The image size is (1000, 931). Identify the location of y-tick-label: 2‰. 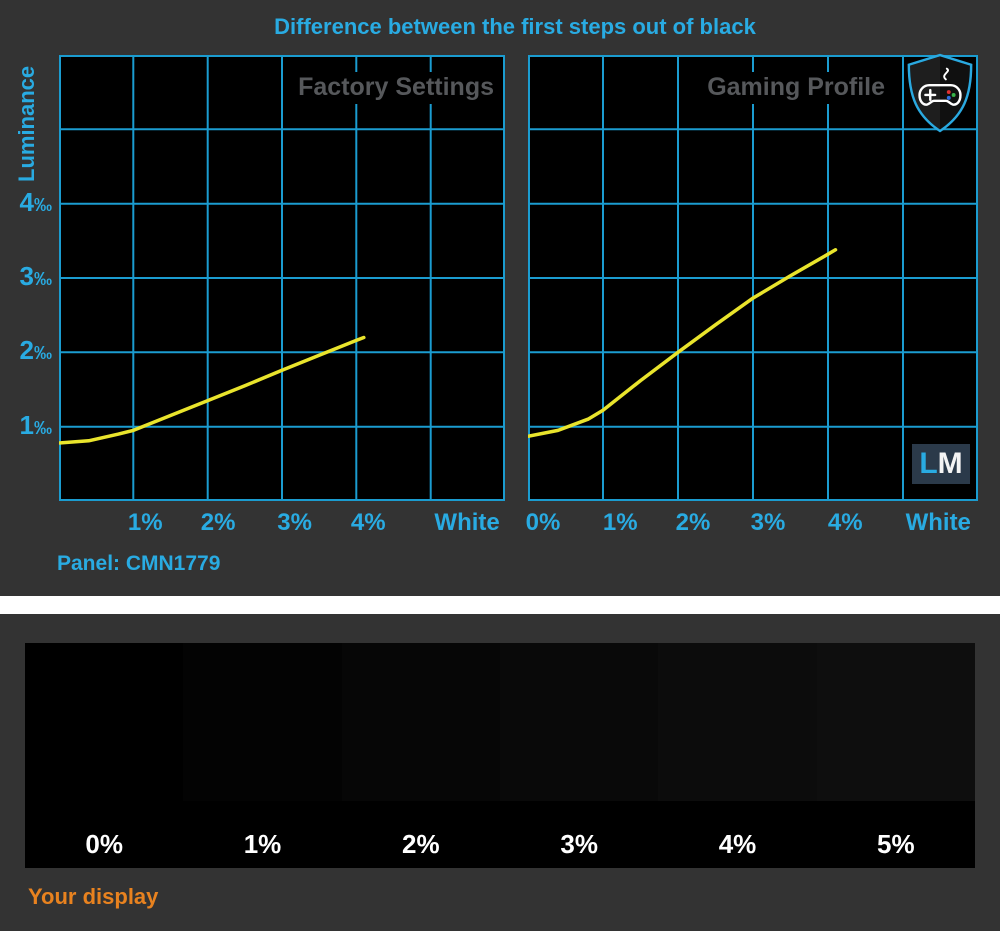
(35, 350).